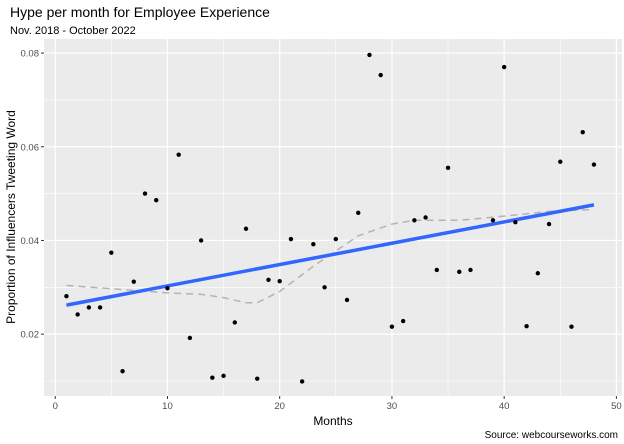 The width and height of the screenshot is (624, 444). Describe the element at coordinates (73, 31) in the screenshot. I see `chart-subtitle: Nov. 2018 - October 2022` at that location.